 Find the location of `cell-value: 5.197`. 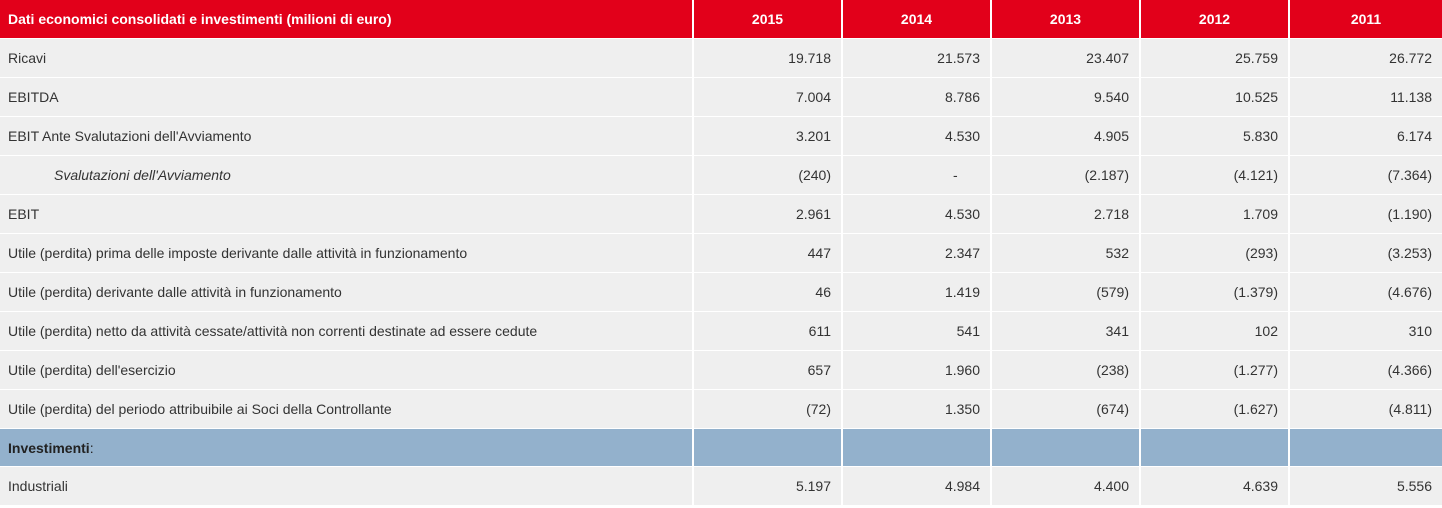

cell-value: 5.197 is located at coordinates (768, 486).